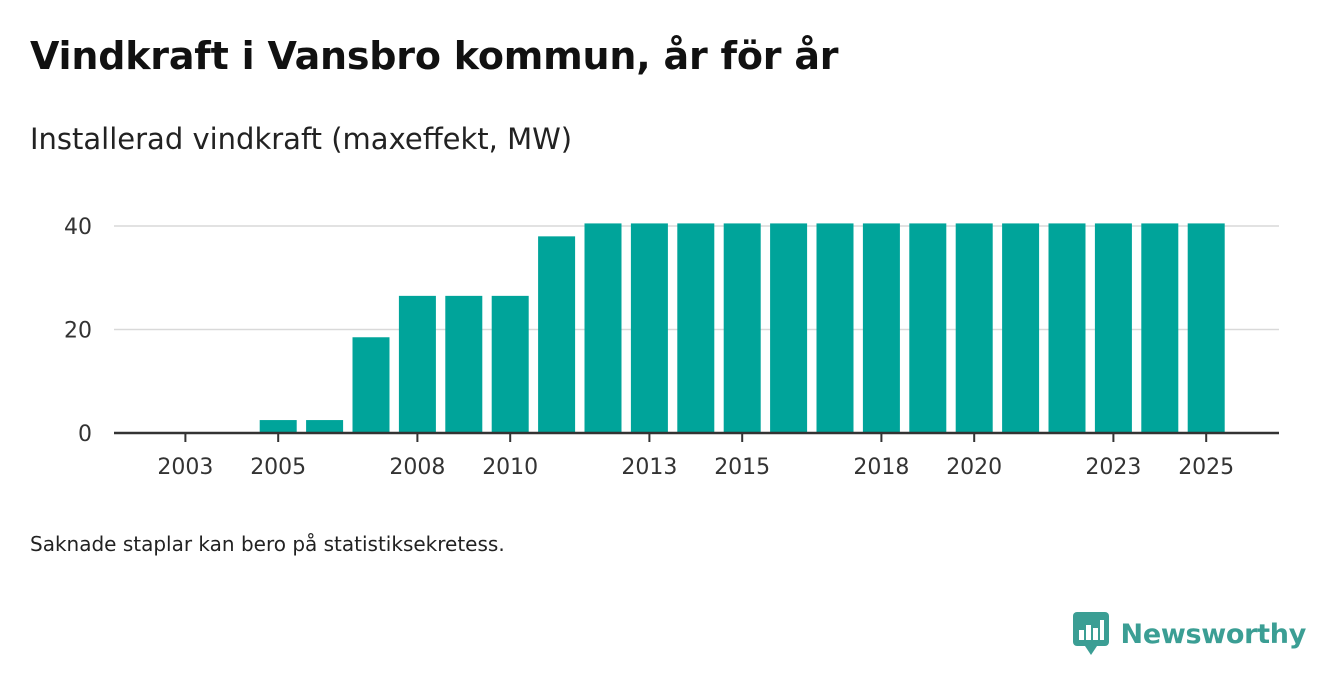  What do you see at coordinates (881, 328) in the screenshot?
I see `bar-2018` at bounding box center [881, 328].